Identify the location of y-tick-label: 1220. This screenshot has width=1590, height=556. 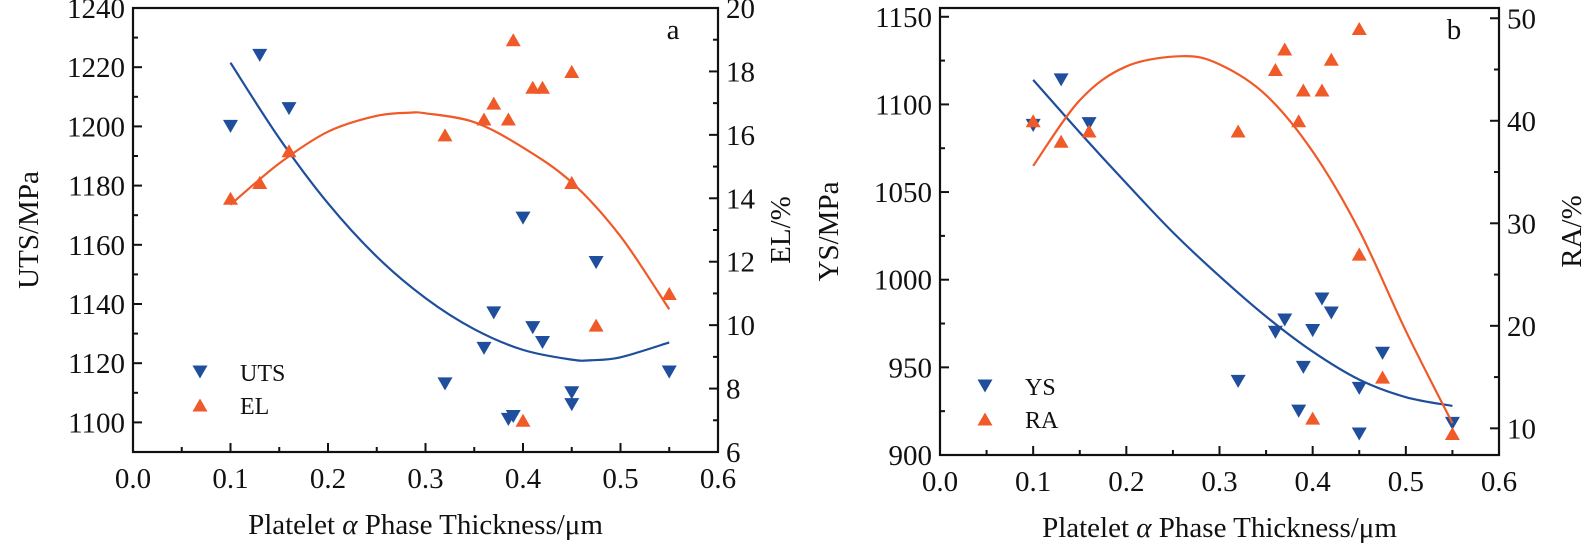
(96, 68).